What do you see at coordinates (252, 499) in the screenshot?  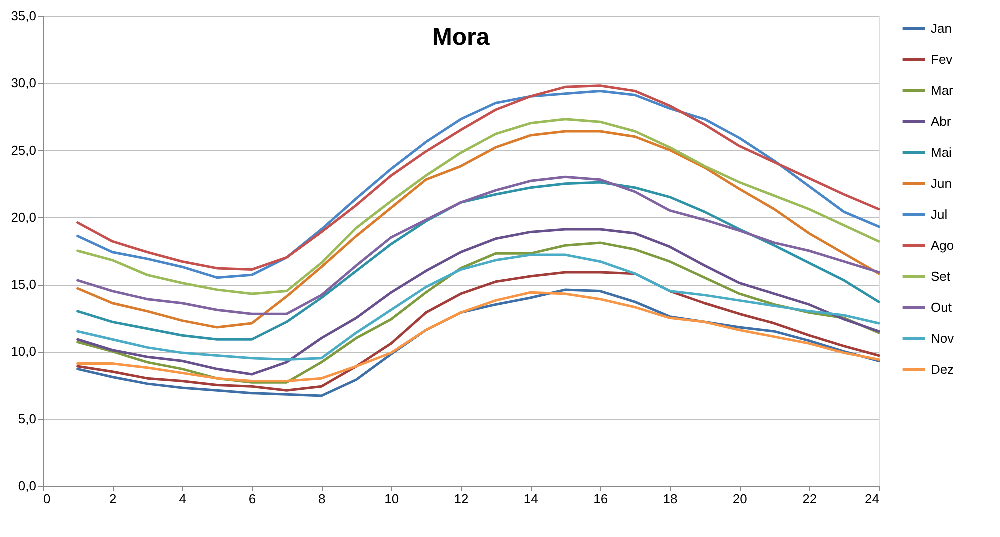 I see `x-tick-label: 6` at bounding box center [252, 499].